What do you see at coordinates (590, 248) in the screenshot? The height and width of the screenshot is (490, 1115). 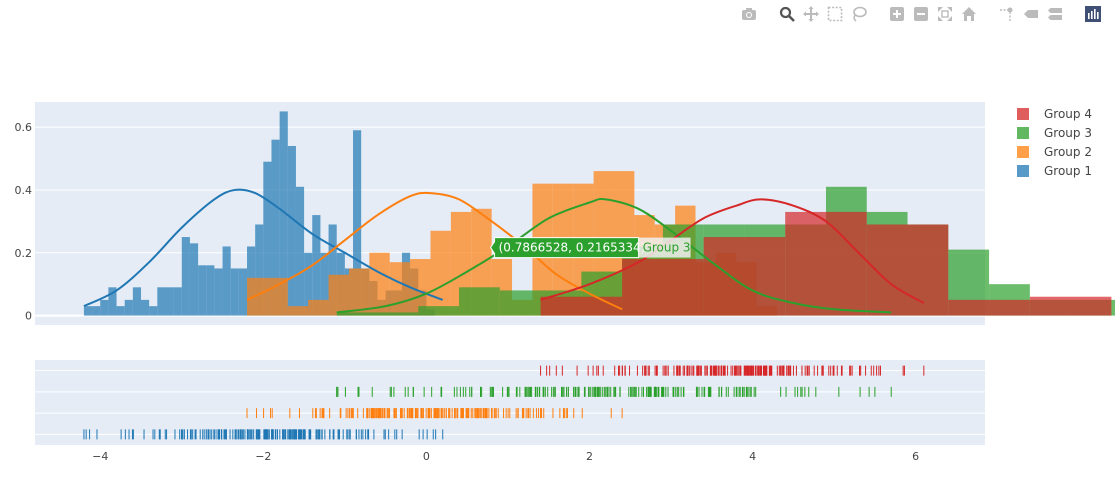 I see `hover-tooltip: (0.7866528, 0.2165334)Group 3` at bounding box center [590, 248].